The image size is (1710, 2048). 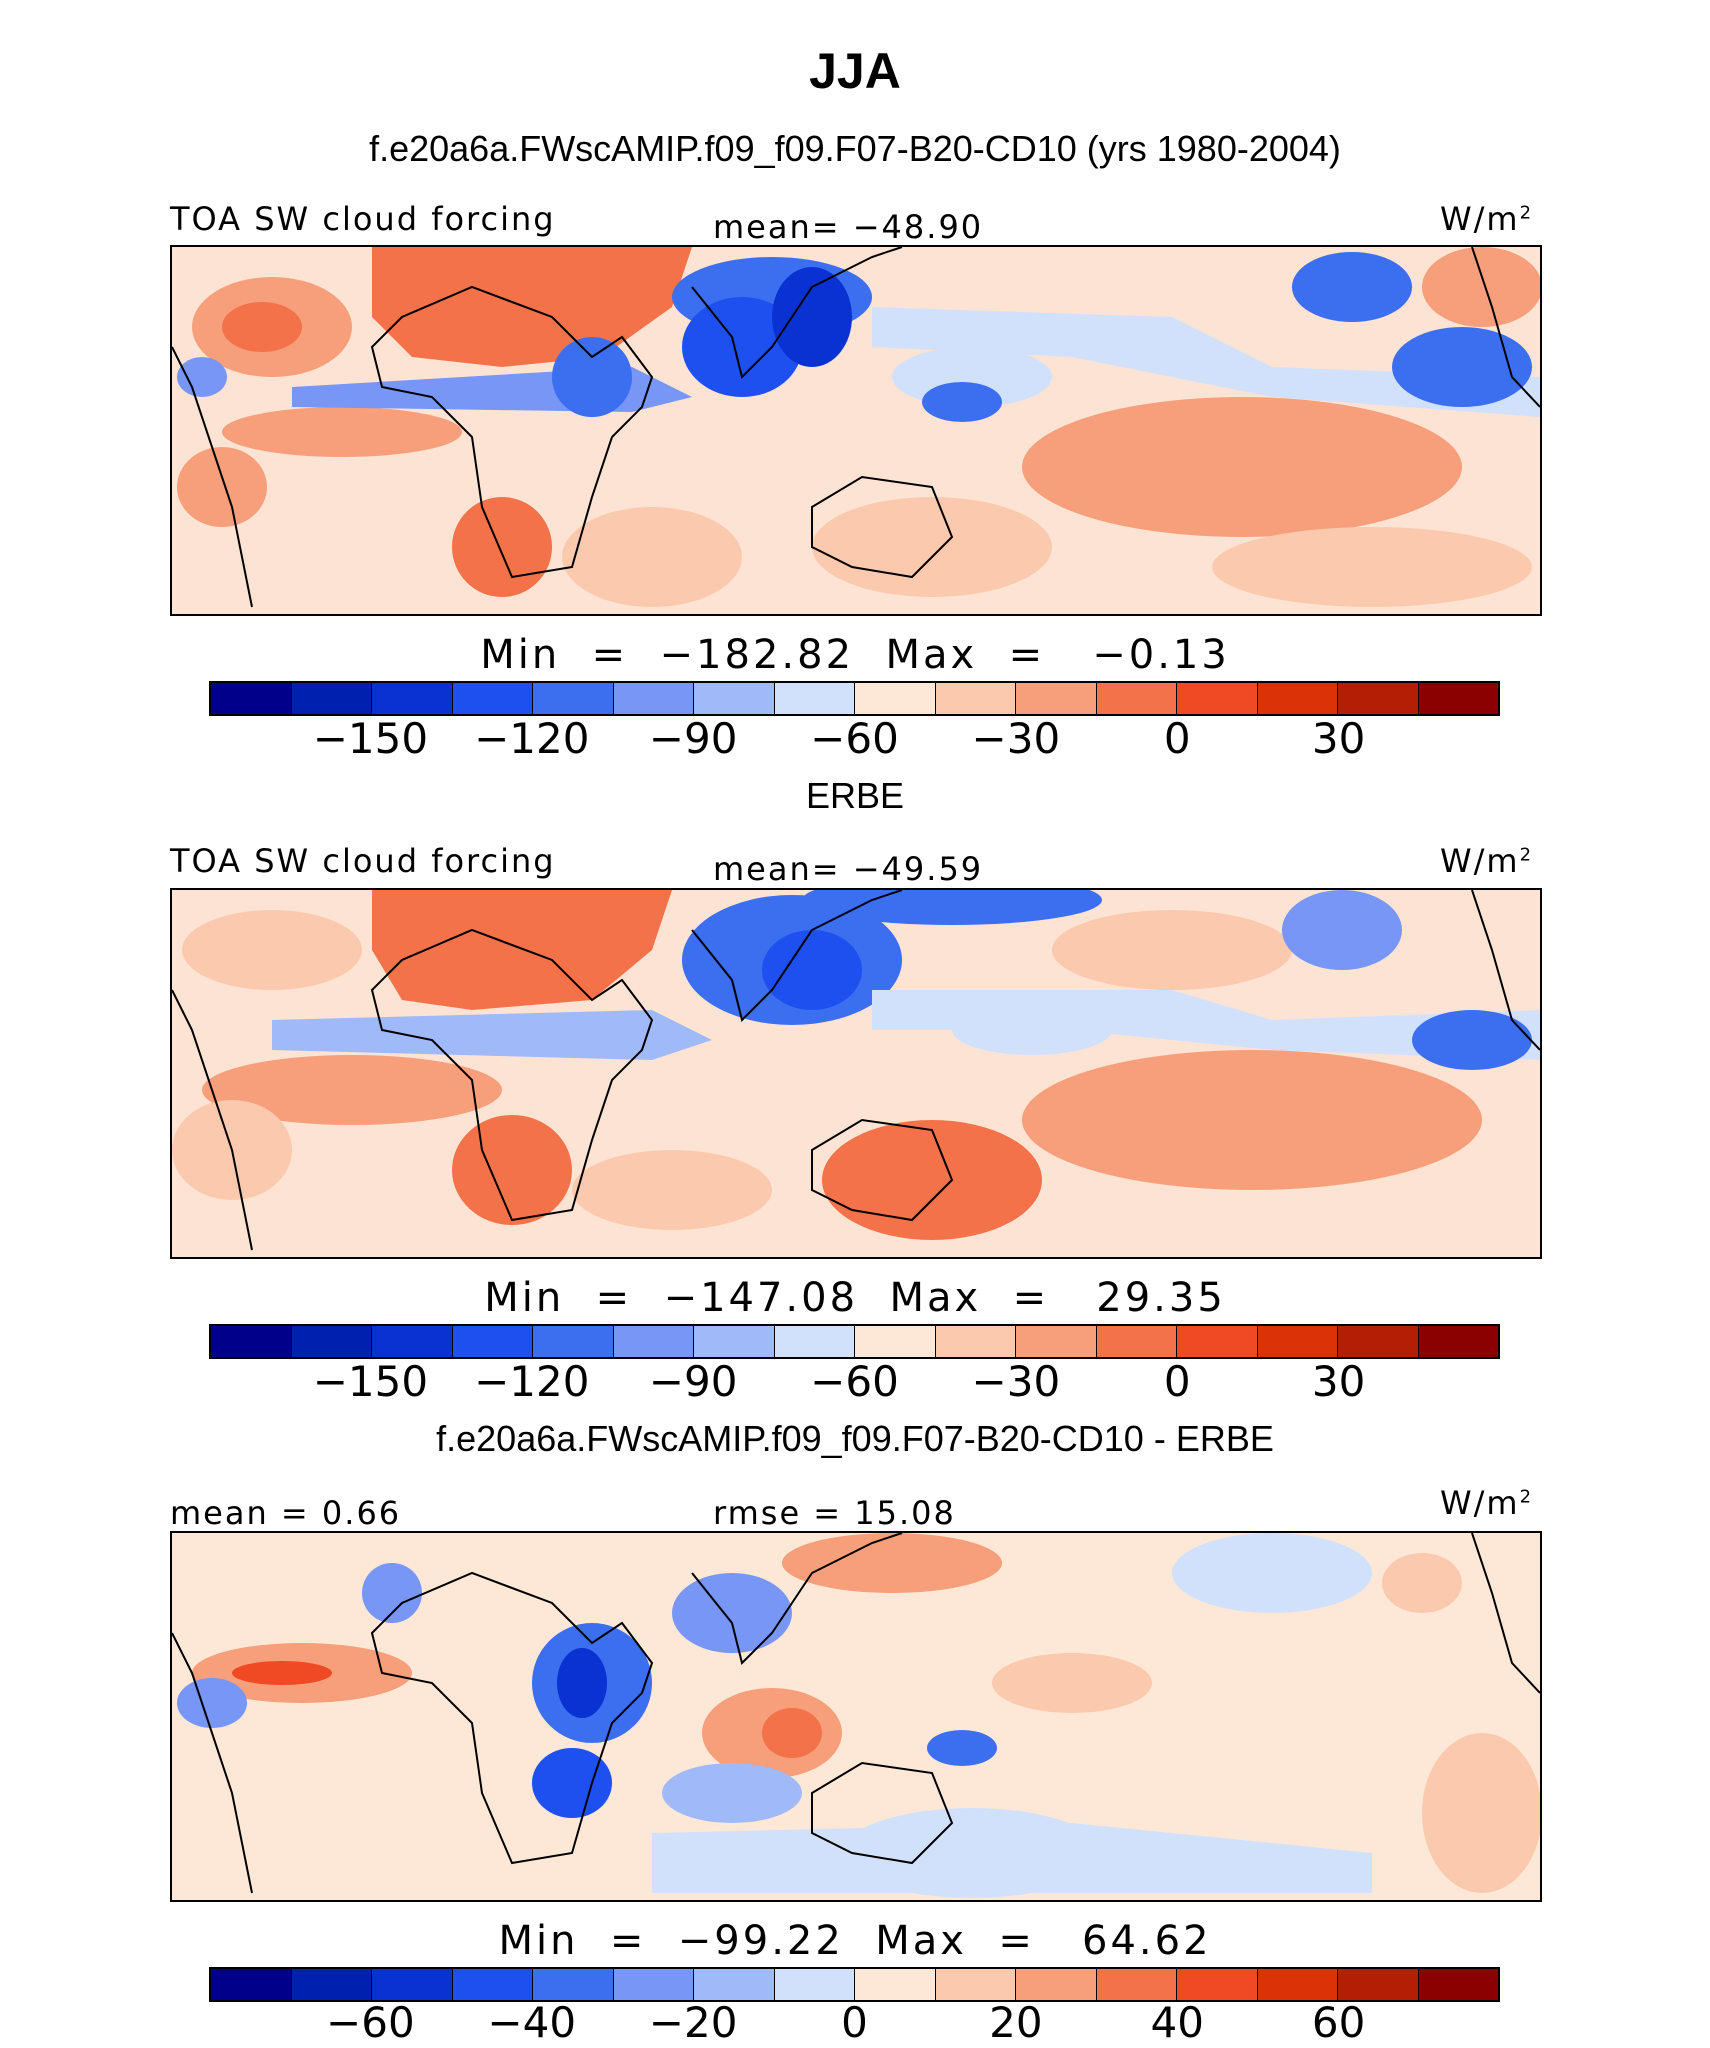 I want to click on colorbar-model-tick-label: −120, so click(x=532, y=738).